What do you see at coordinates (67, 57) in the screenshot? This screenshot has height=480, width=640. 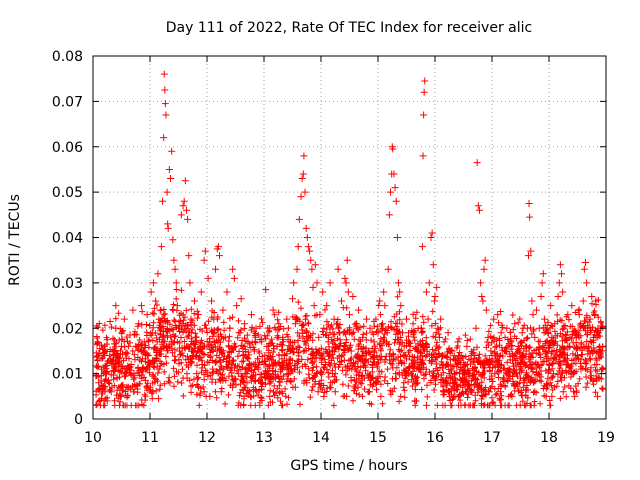 I see `y-tick-label: 0.08` at bounding box center [67, 57].